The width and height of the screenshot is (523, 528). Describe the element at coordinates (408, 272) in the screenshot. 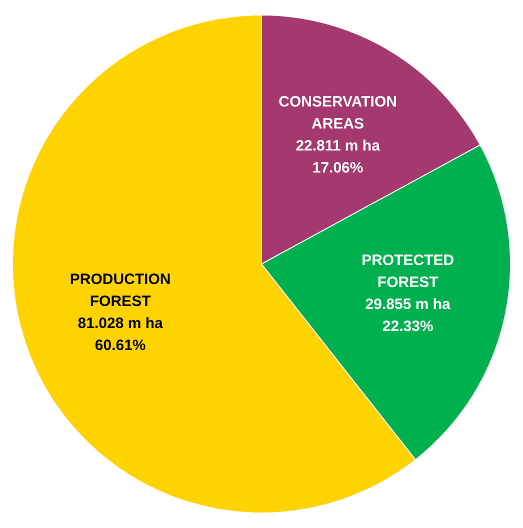

I see `slice-label: PROTECTED FOREST` at that location.